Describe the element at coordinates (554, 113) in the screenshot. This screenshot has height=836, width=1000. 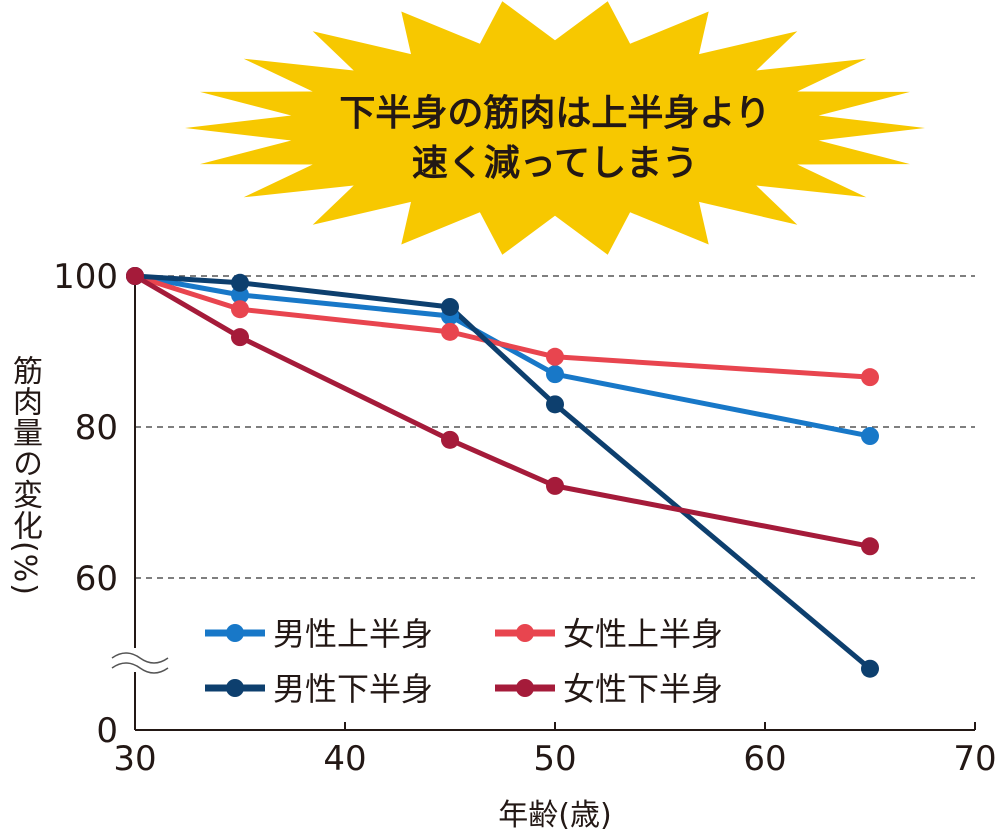
I see `chart-title: 下半身の筋肉は上半身より` at that location.